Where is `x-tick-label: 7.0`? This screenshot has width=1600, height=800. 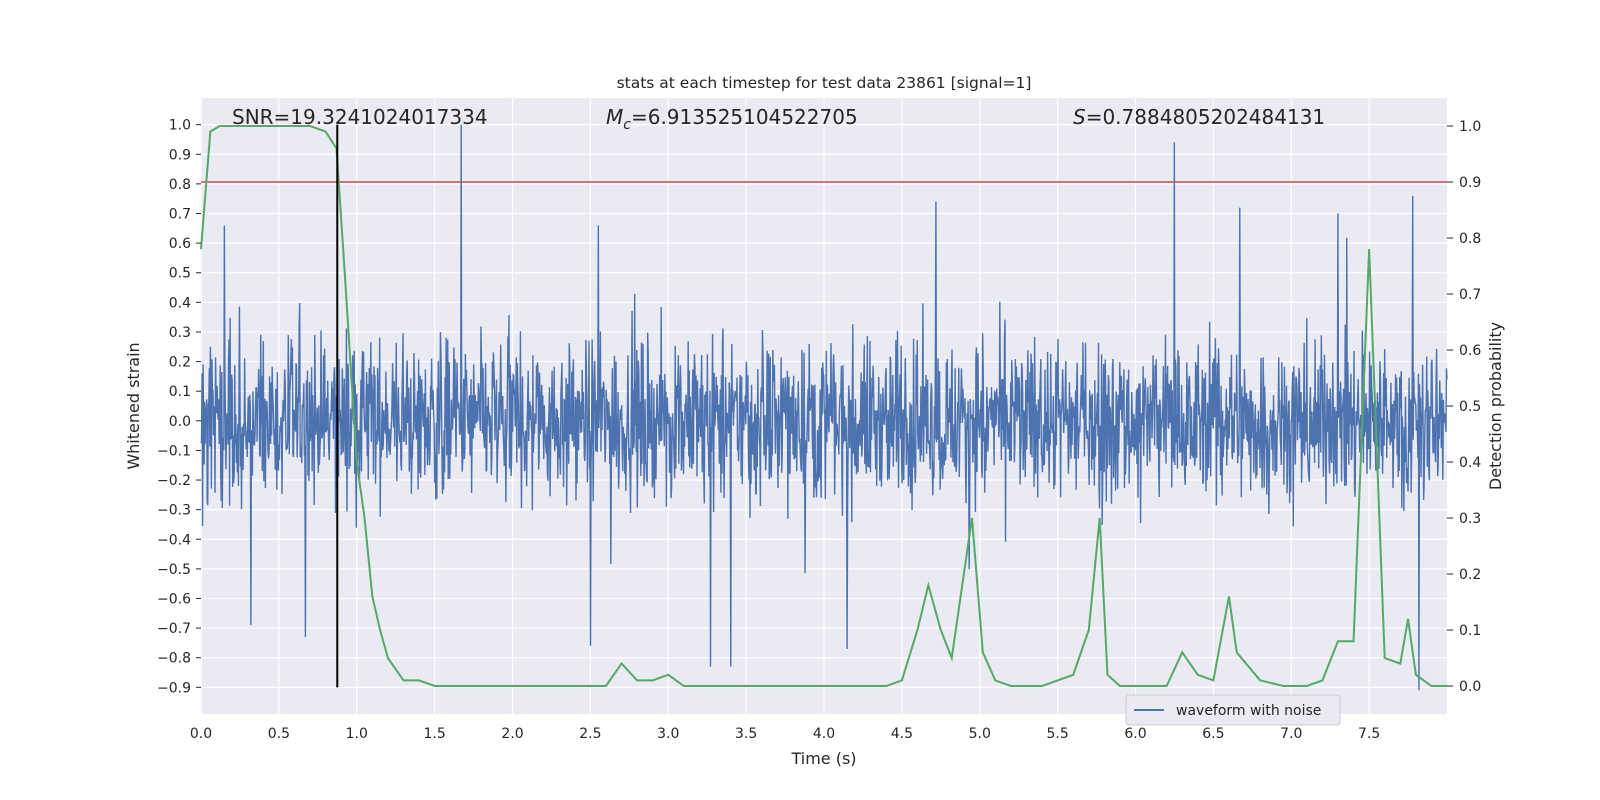 x-tick-label: 7.0 is located at coordinates (1291, 734).